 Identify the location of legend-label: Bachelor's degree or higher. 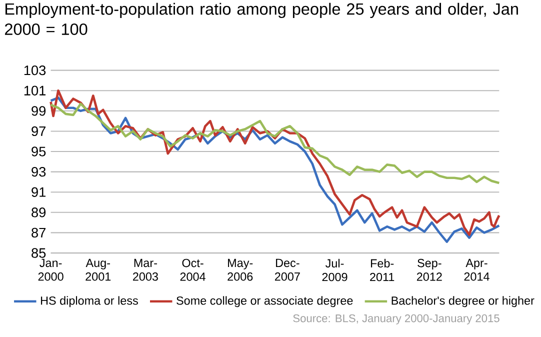
(463, 302).